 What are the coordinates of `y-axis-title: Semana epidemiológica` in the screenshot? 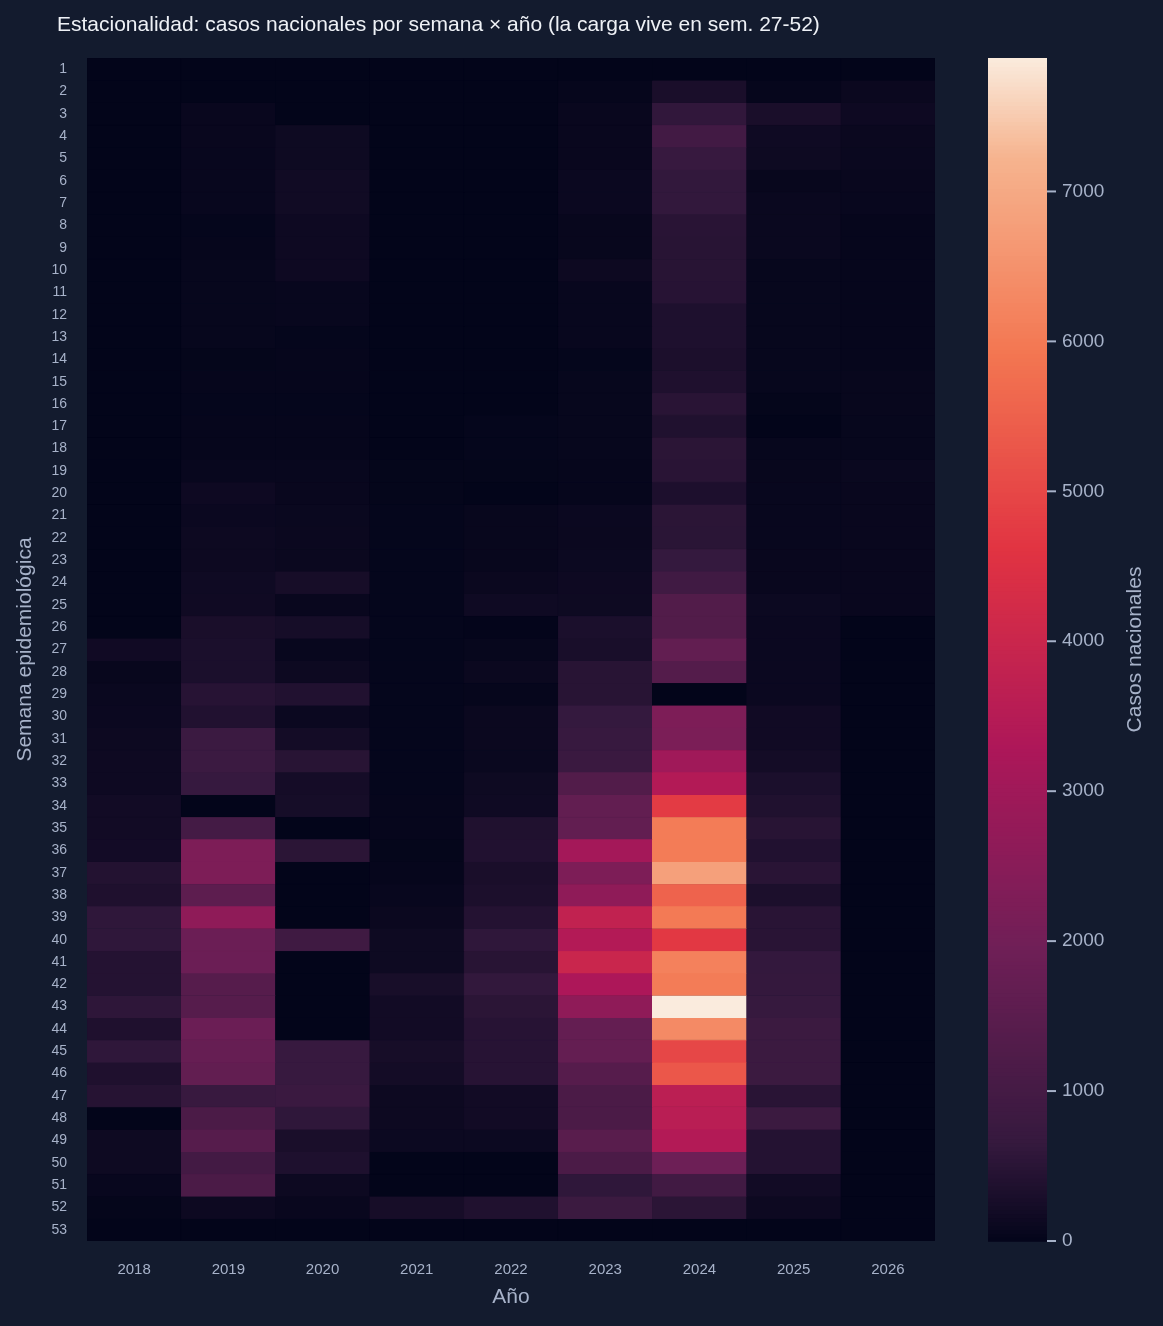 It's located at (24, 649).